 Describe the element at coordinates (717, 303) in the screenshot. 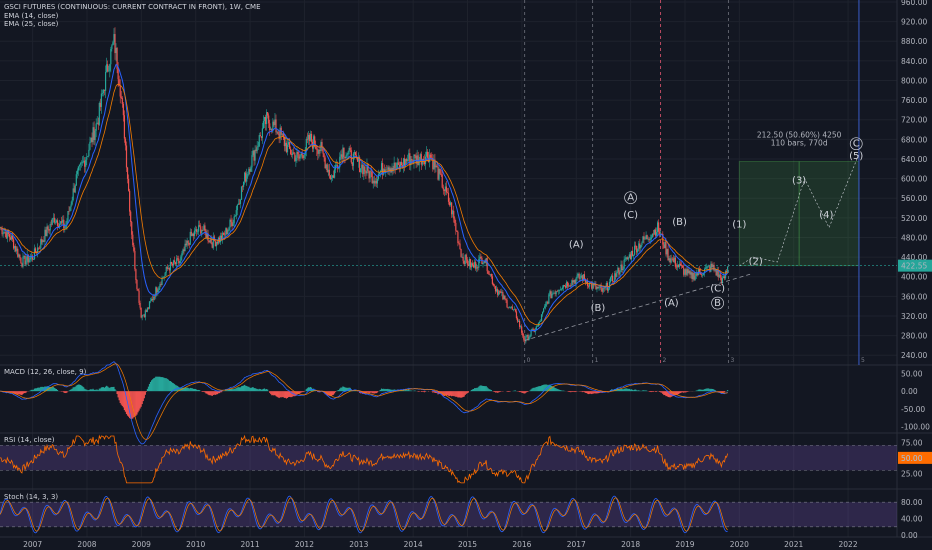

I see `wave-label: B` at that location.